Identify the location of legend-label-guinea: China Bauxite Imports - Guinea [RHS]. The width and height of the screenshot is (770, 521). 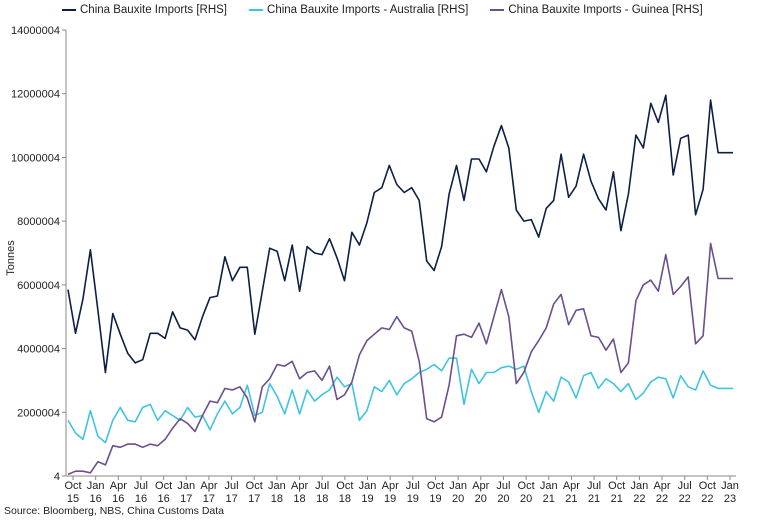
(605, 10).